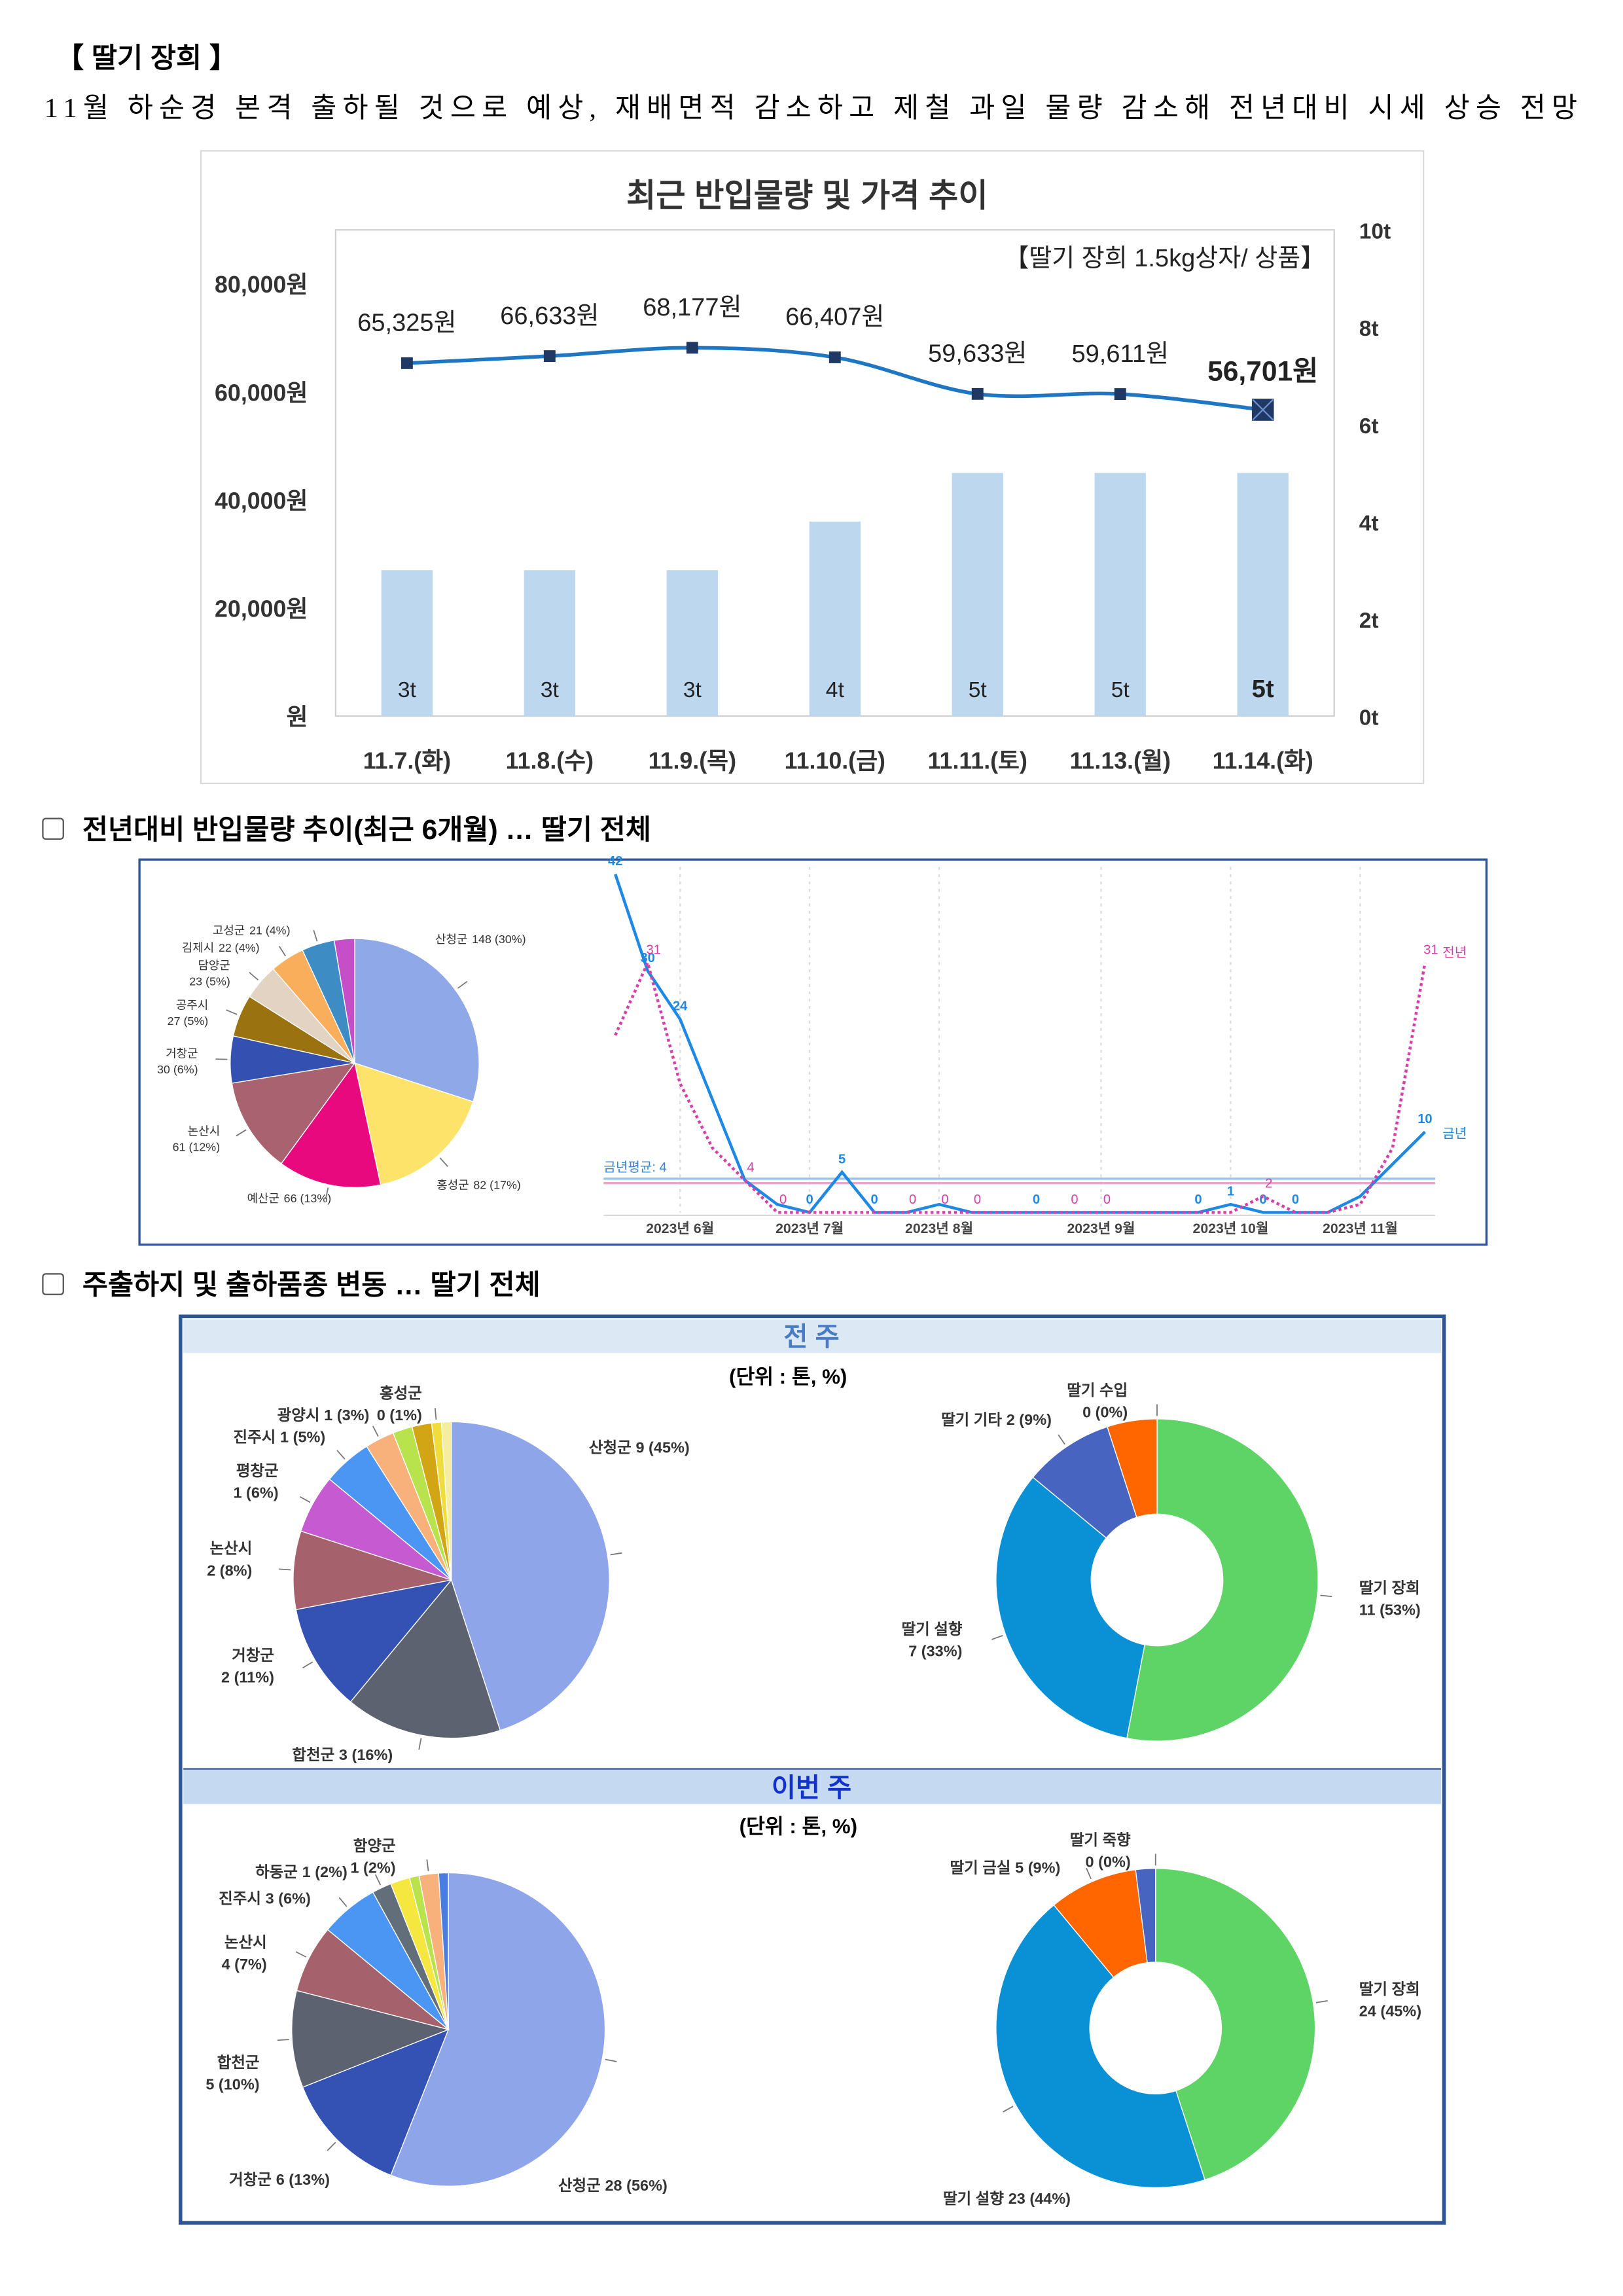 The image size is (1623, 2296). Describe the element at coordinates (615, 861) in the screenshot. I see `point-label: 42` at that location.